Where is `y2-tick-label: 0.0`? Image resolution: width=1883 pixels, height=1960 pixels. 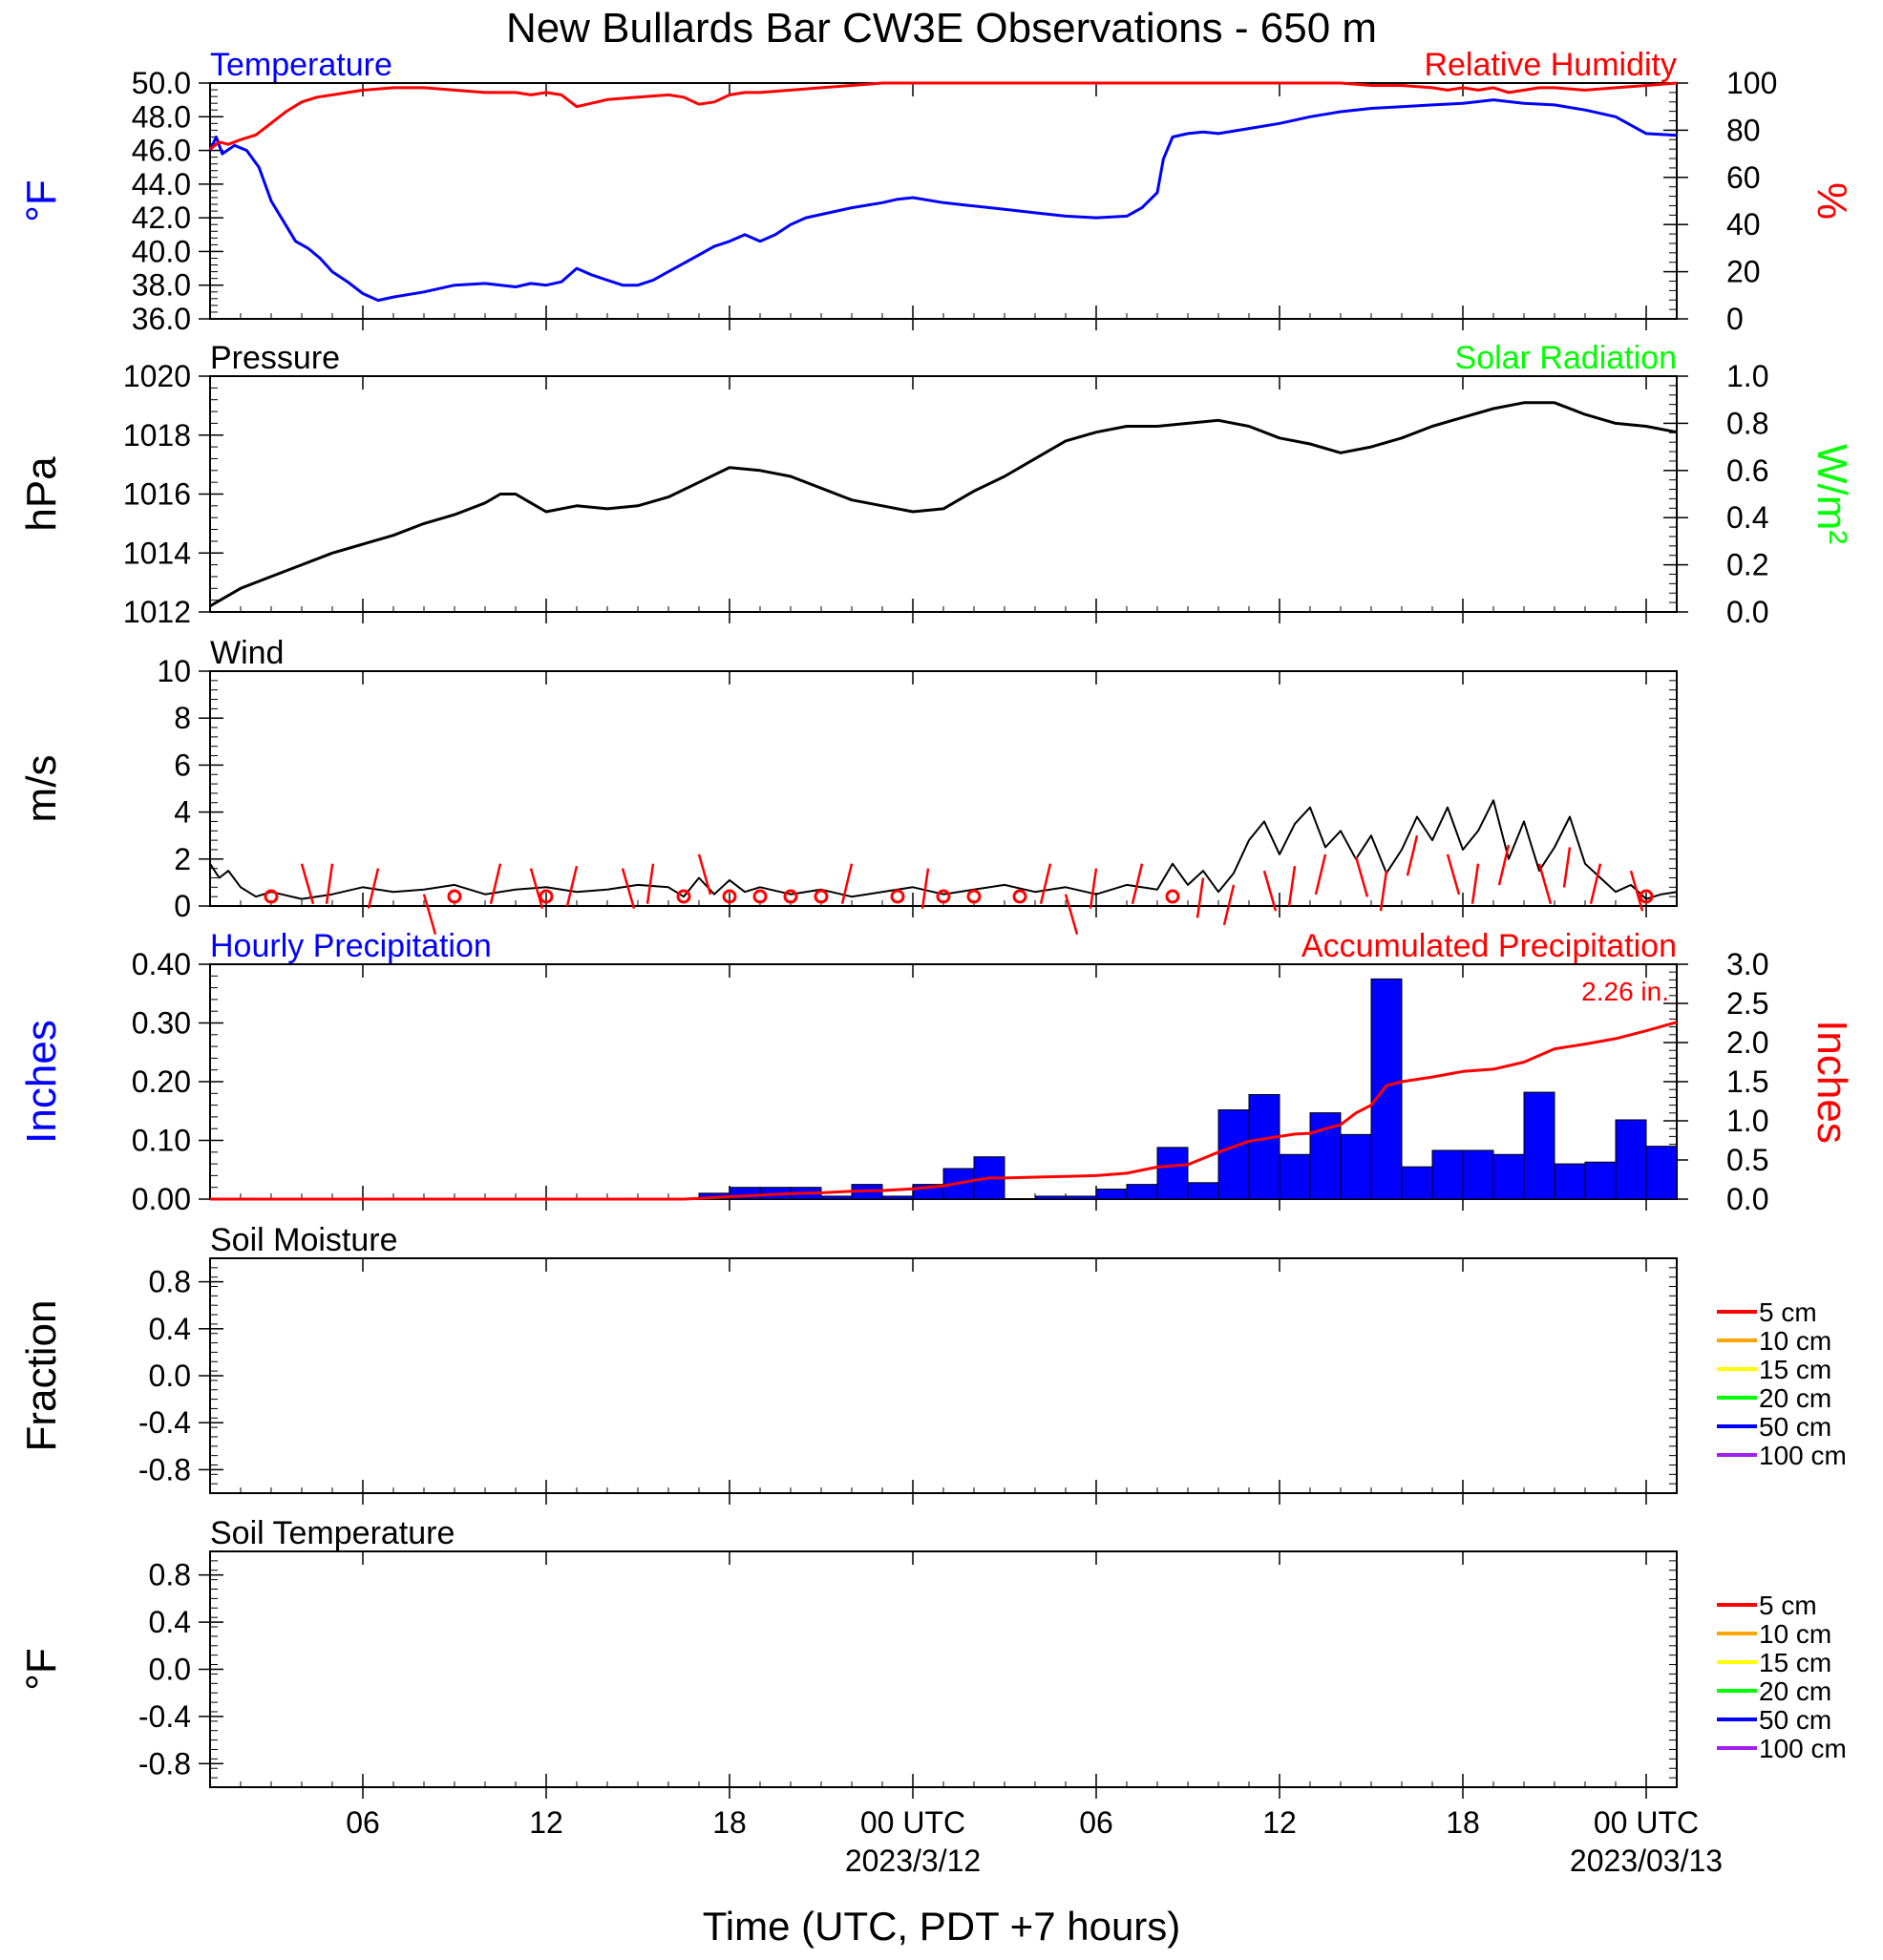 y2-tick-label: 0.0 is located at coordinates (1747, 612).